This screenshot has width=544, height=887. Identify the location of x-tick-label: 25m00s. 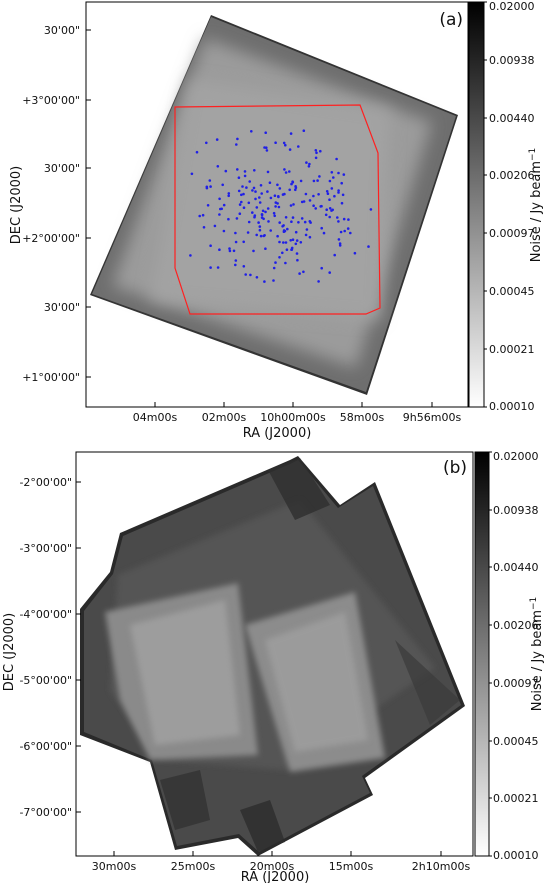
(193, 866).